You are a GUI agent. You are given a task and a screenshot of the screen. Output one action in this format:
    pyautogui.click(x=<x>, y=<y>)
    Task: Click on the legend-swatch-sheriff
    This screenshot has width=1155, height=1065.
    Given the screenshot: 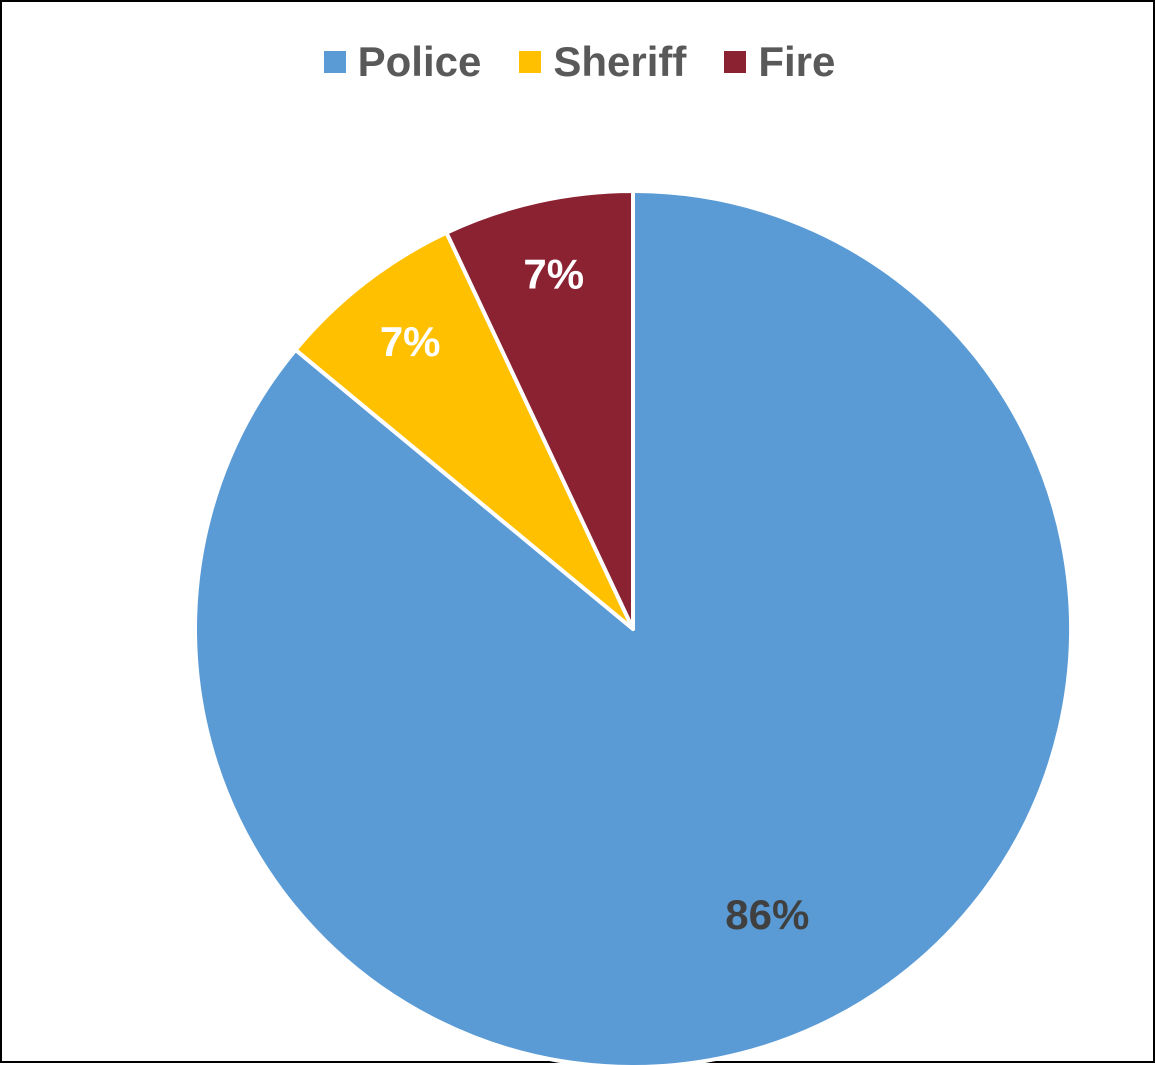 What is the action you would take?
    pyautogui.click(x=530, y=62)
    